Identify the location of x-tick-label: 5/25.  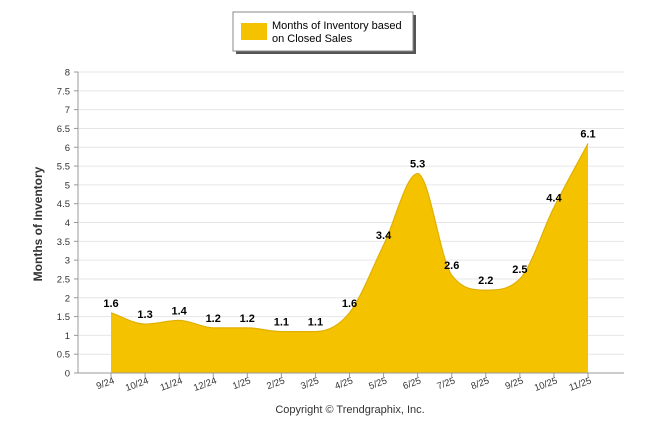
(377, 383).